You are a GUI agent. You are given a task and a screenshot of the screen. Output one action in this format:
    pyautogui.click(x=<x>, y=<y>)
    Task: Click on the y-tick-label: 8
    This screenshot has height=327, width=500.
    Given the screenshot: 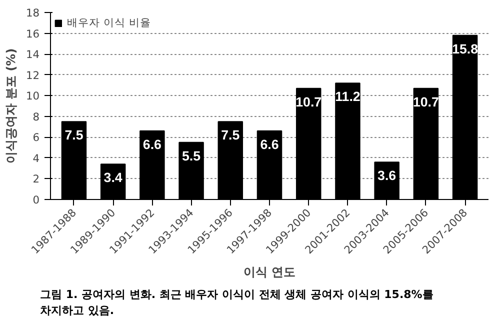 What is the action you would take?
    pyautogui.click(x=36, y=117)
    